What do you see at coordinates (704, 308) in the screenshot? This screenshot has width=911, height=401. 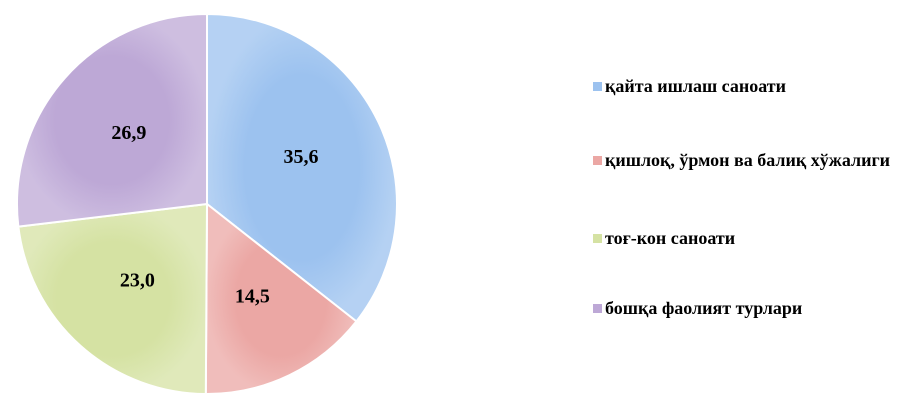 I see `legend-label: бошқа фаолият турлари` at bounding box center [704, 308].